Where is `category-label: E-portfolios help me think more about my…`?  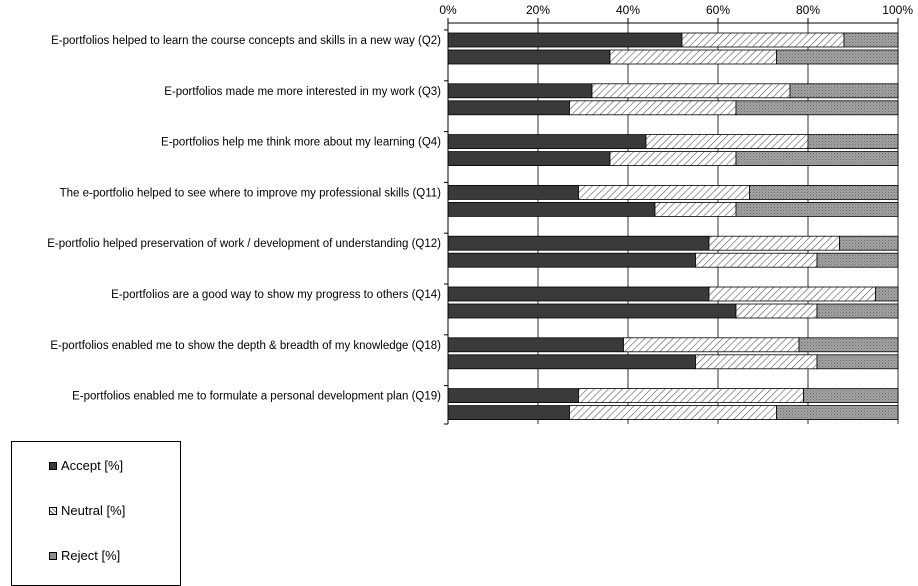 category-label: E-portfolios help me think more about my… is located at coordinates (301, 143).